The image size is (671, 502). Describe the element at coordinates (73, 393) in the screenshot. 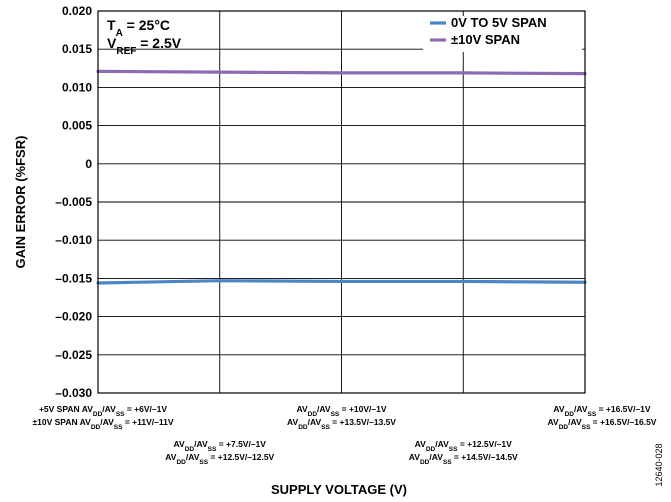

I see `y-tick-label: –0.030` at that location.